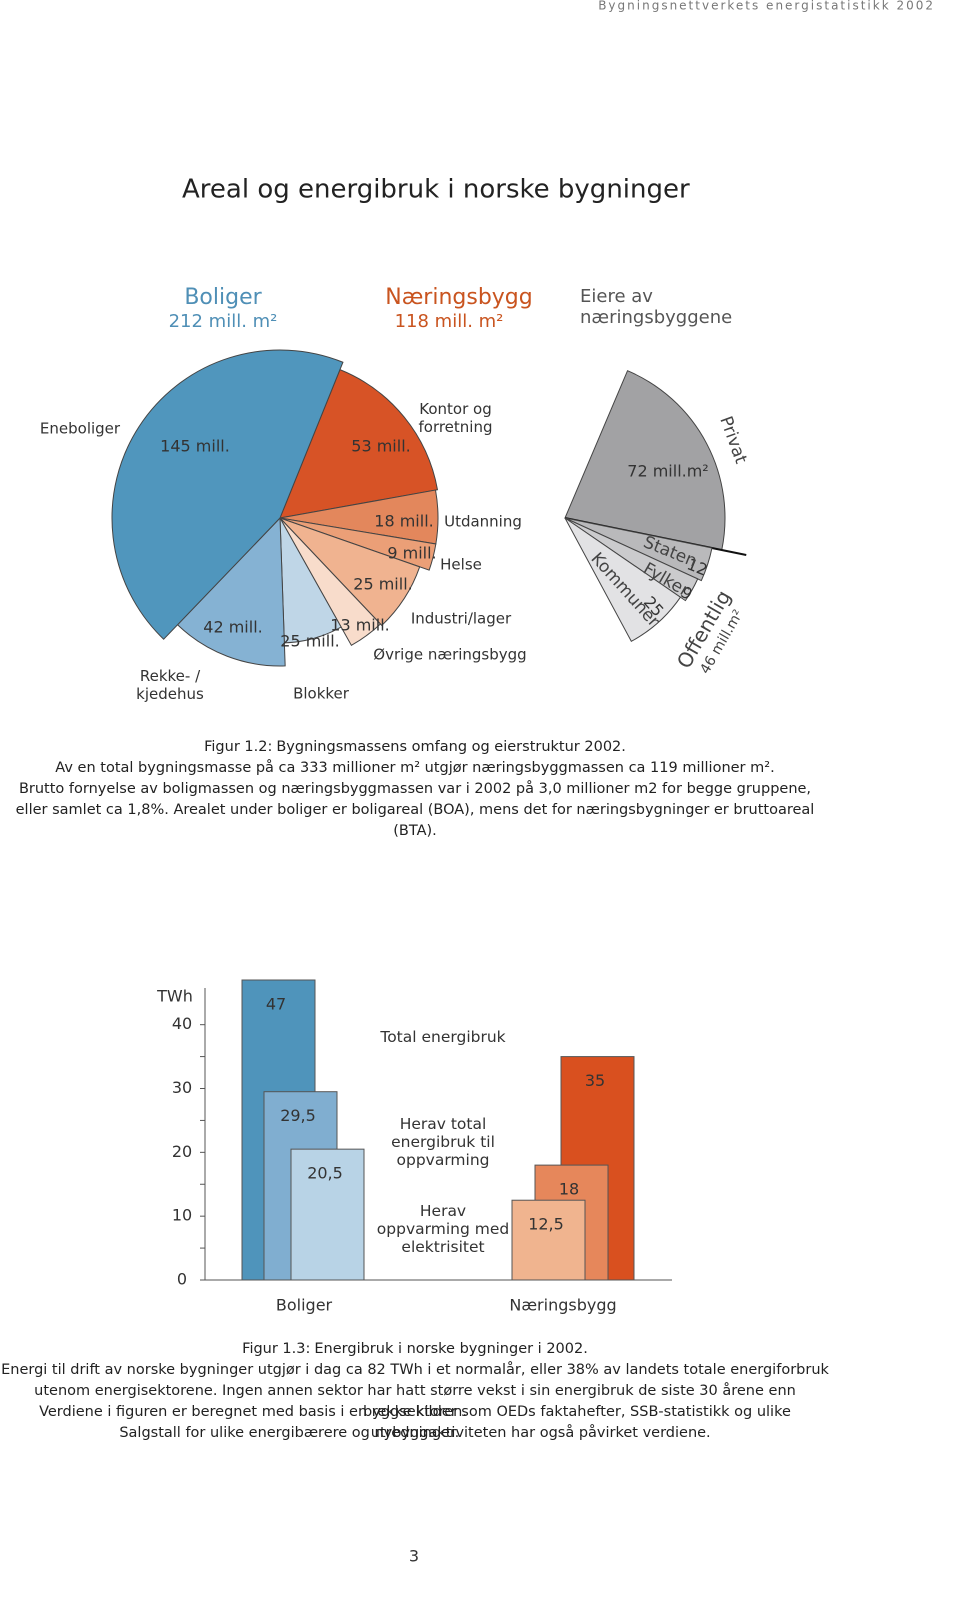 The image size is (960, 1611). What do you see at coordinates (483, 522) in the screenshot?
I see `category-label: Utdanning` at bounding box center [483, 522].